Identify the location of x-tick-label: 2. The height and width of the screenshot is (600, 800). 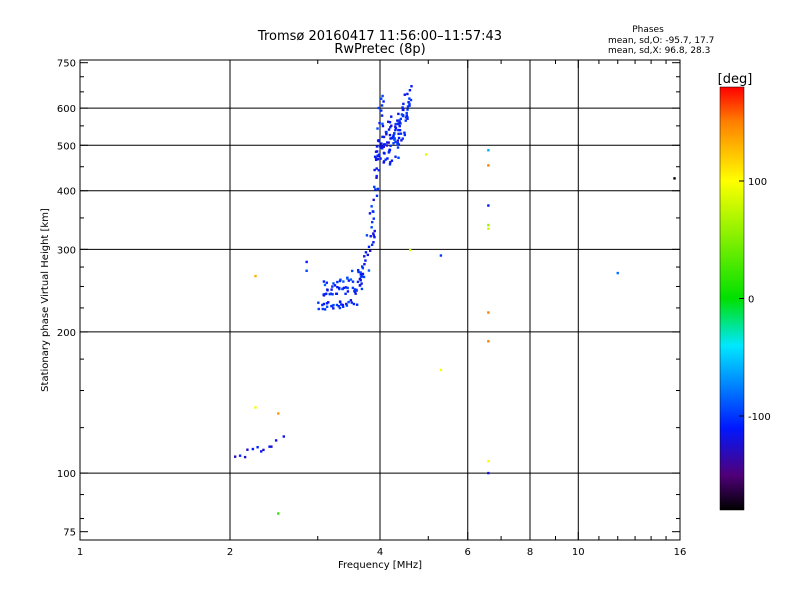
(230, 552).